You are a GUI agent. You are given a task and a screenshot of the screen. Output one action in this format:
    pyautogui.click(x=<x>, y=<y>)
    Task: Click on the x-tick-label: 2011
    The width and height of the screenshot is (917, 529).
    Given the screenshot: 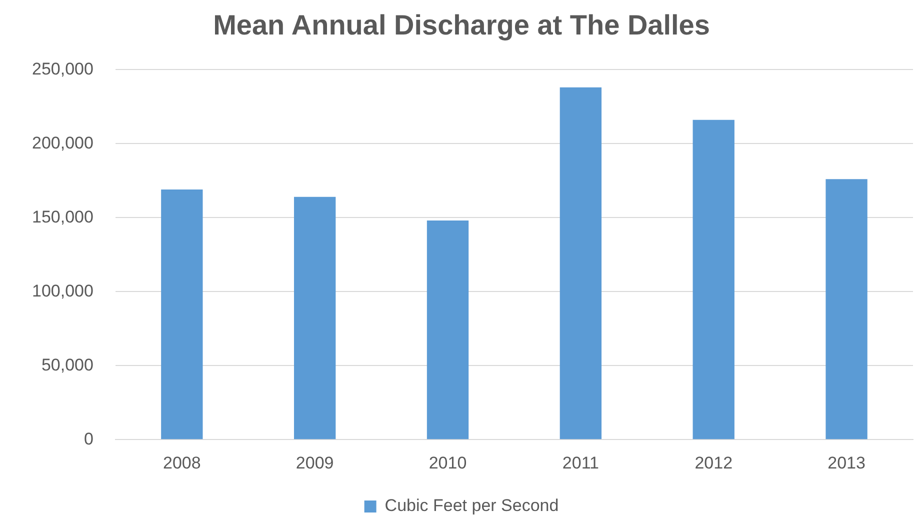 What is the action you would take?
    pyautogui.click(x=580, y=462)
    